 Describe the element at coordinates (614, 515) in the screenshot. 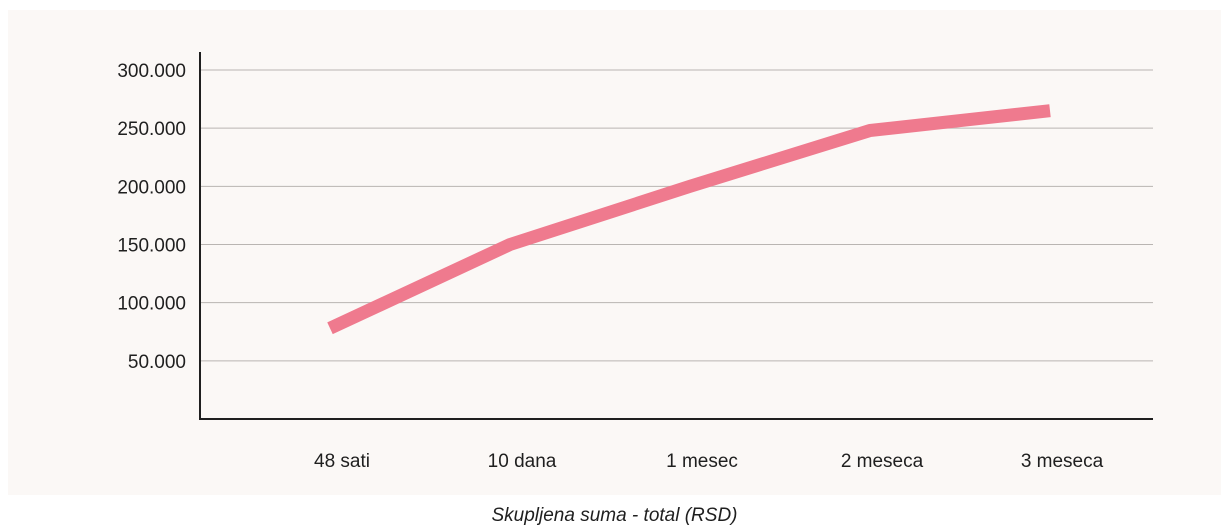

I see `chart-caption: Skupljena suma - total (RSD)` at that location.